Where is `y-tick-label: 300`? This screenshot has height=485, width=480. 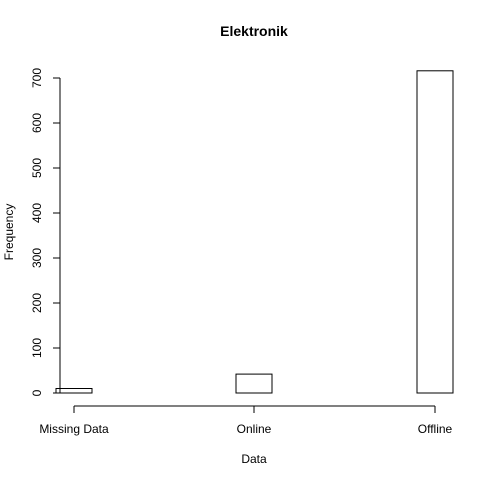
y-tick-label: 300 is located at coordinates (37, 258).